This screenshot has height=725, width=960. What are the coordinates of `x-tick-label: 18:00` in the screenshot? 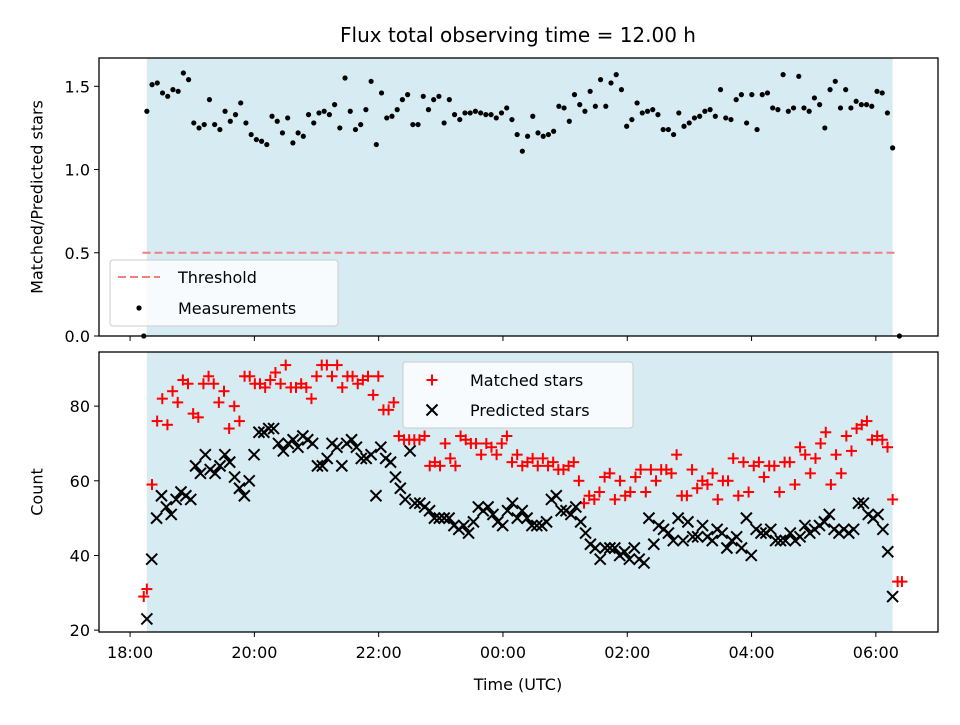 It's located at (130, 652).